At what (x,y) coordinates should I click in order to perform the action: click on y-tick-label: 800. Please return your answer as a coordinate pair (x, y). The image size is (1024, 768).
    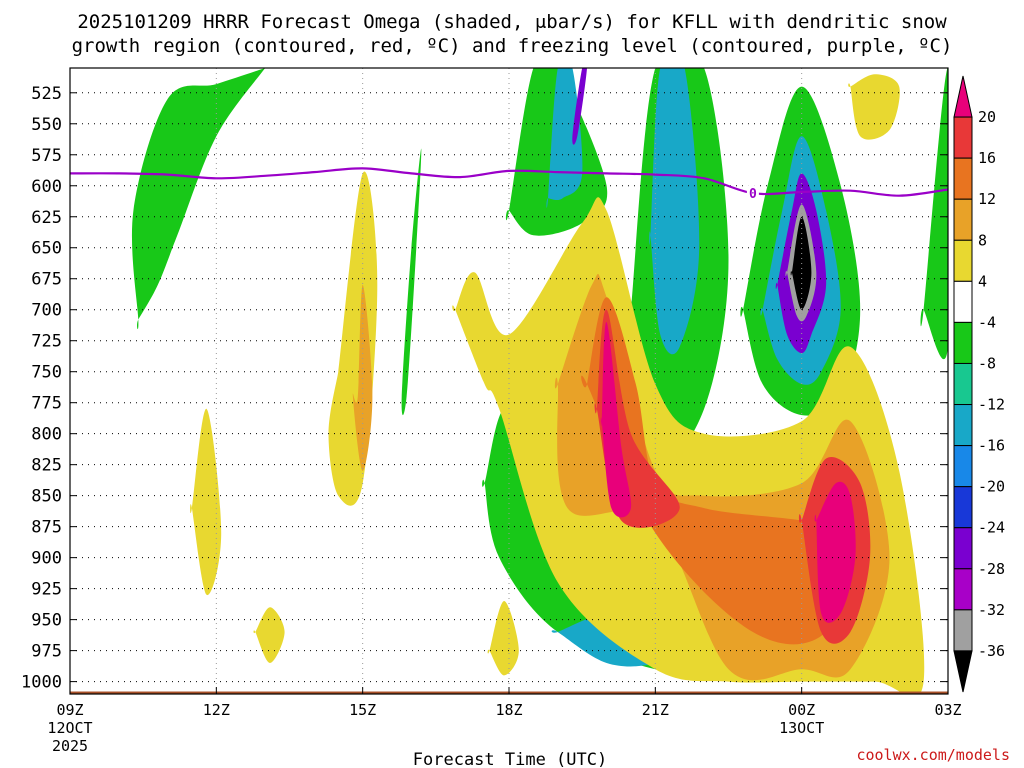
    Looking at the image, I should click on (46, 435).